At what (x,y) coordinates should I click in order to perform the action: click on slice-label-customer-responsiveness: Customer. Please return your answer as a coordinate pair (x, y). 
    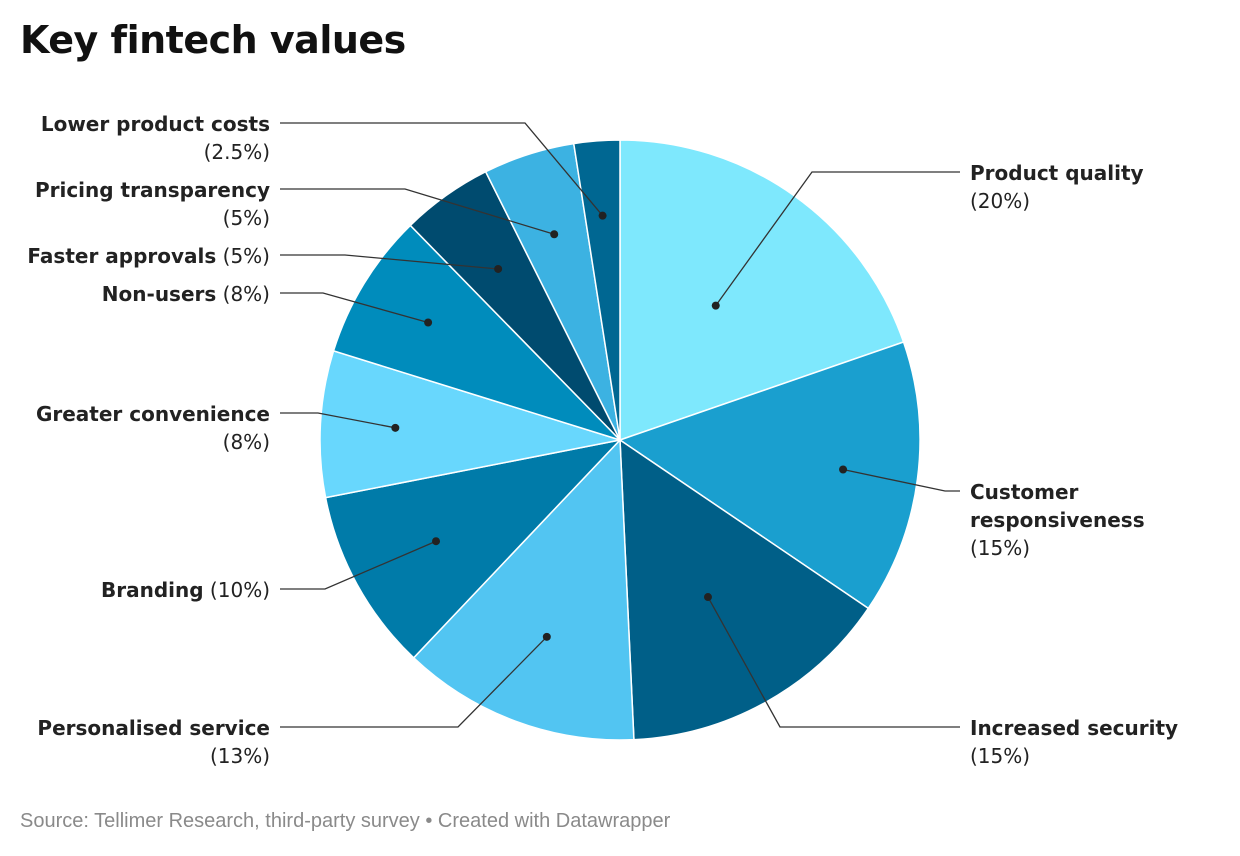
    Looking at the image, I should click on (1024, 492).